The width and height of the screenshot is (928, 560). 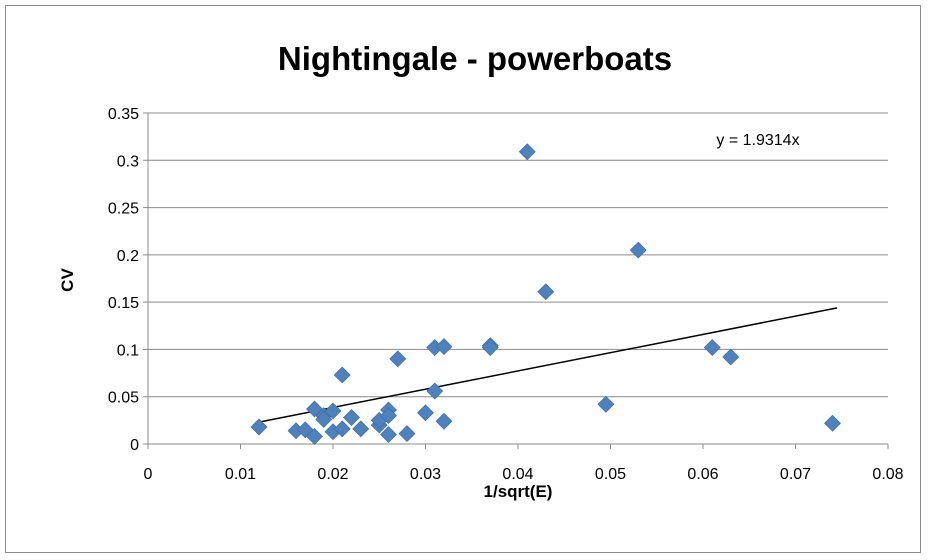 What do you see at coordinates (517, 474) in the screenshot?
I see `x-tick-label: 0.04` at bounding box center [517, 474].